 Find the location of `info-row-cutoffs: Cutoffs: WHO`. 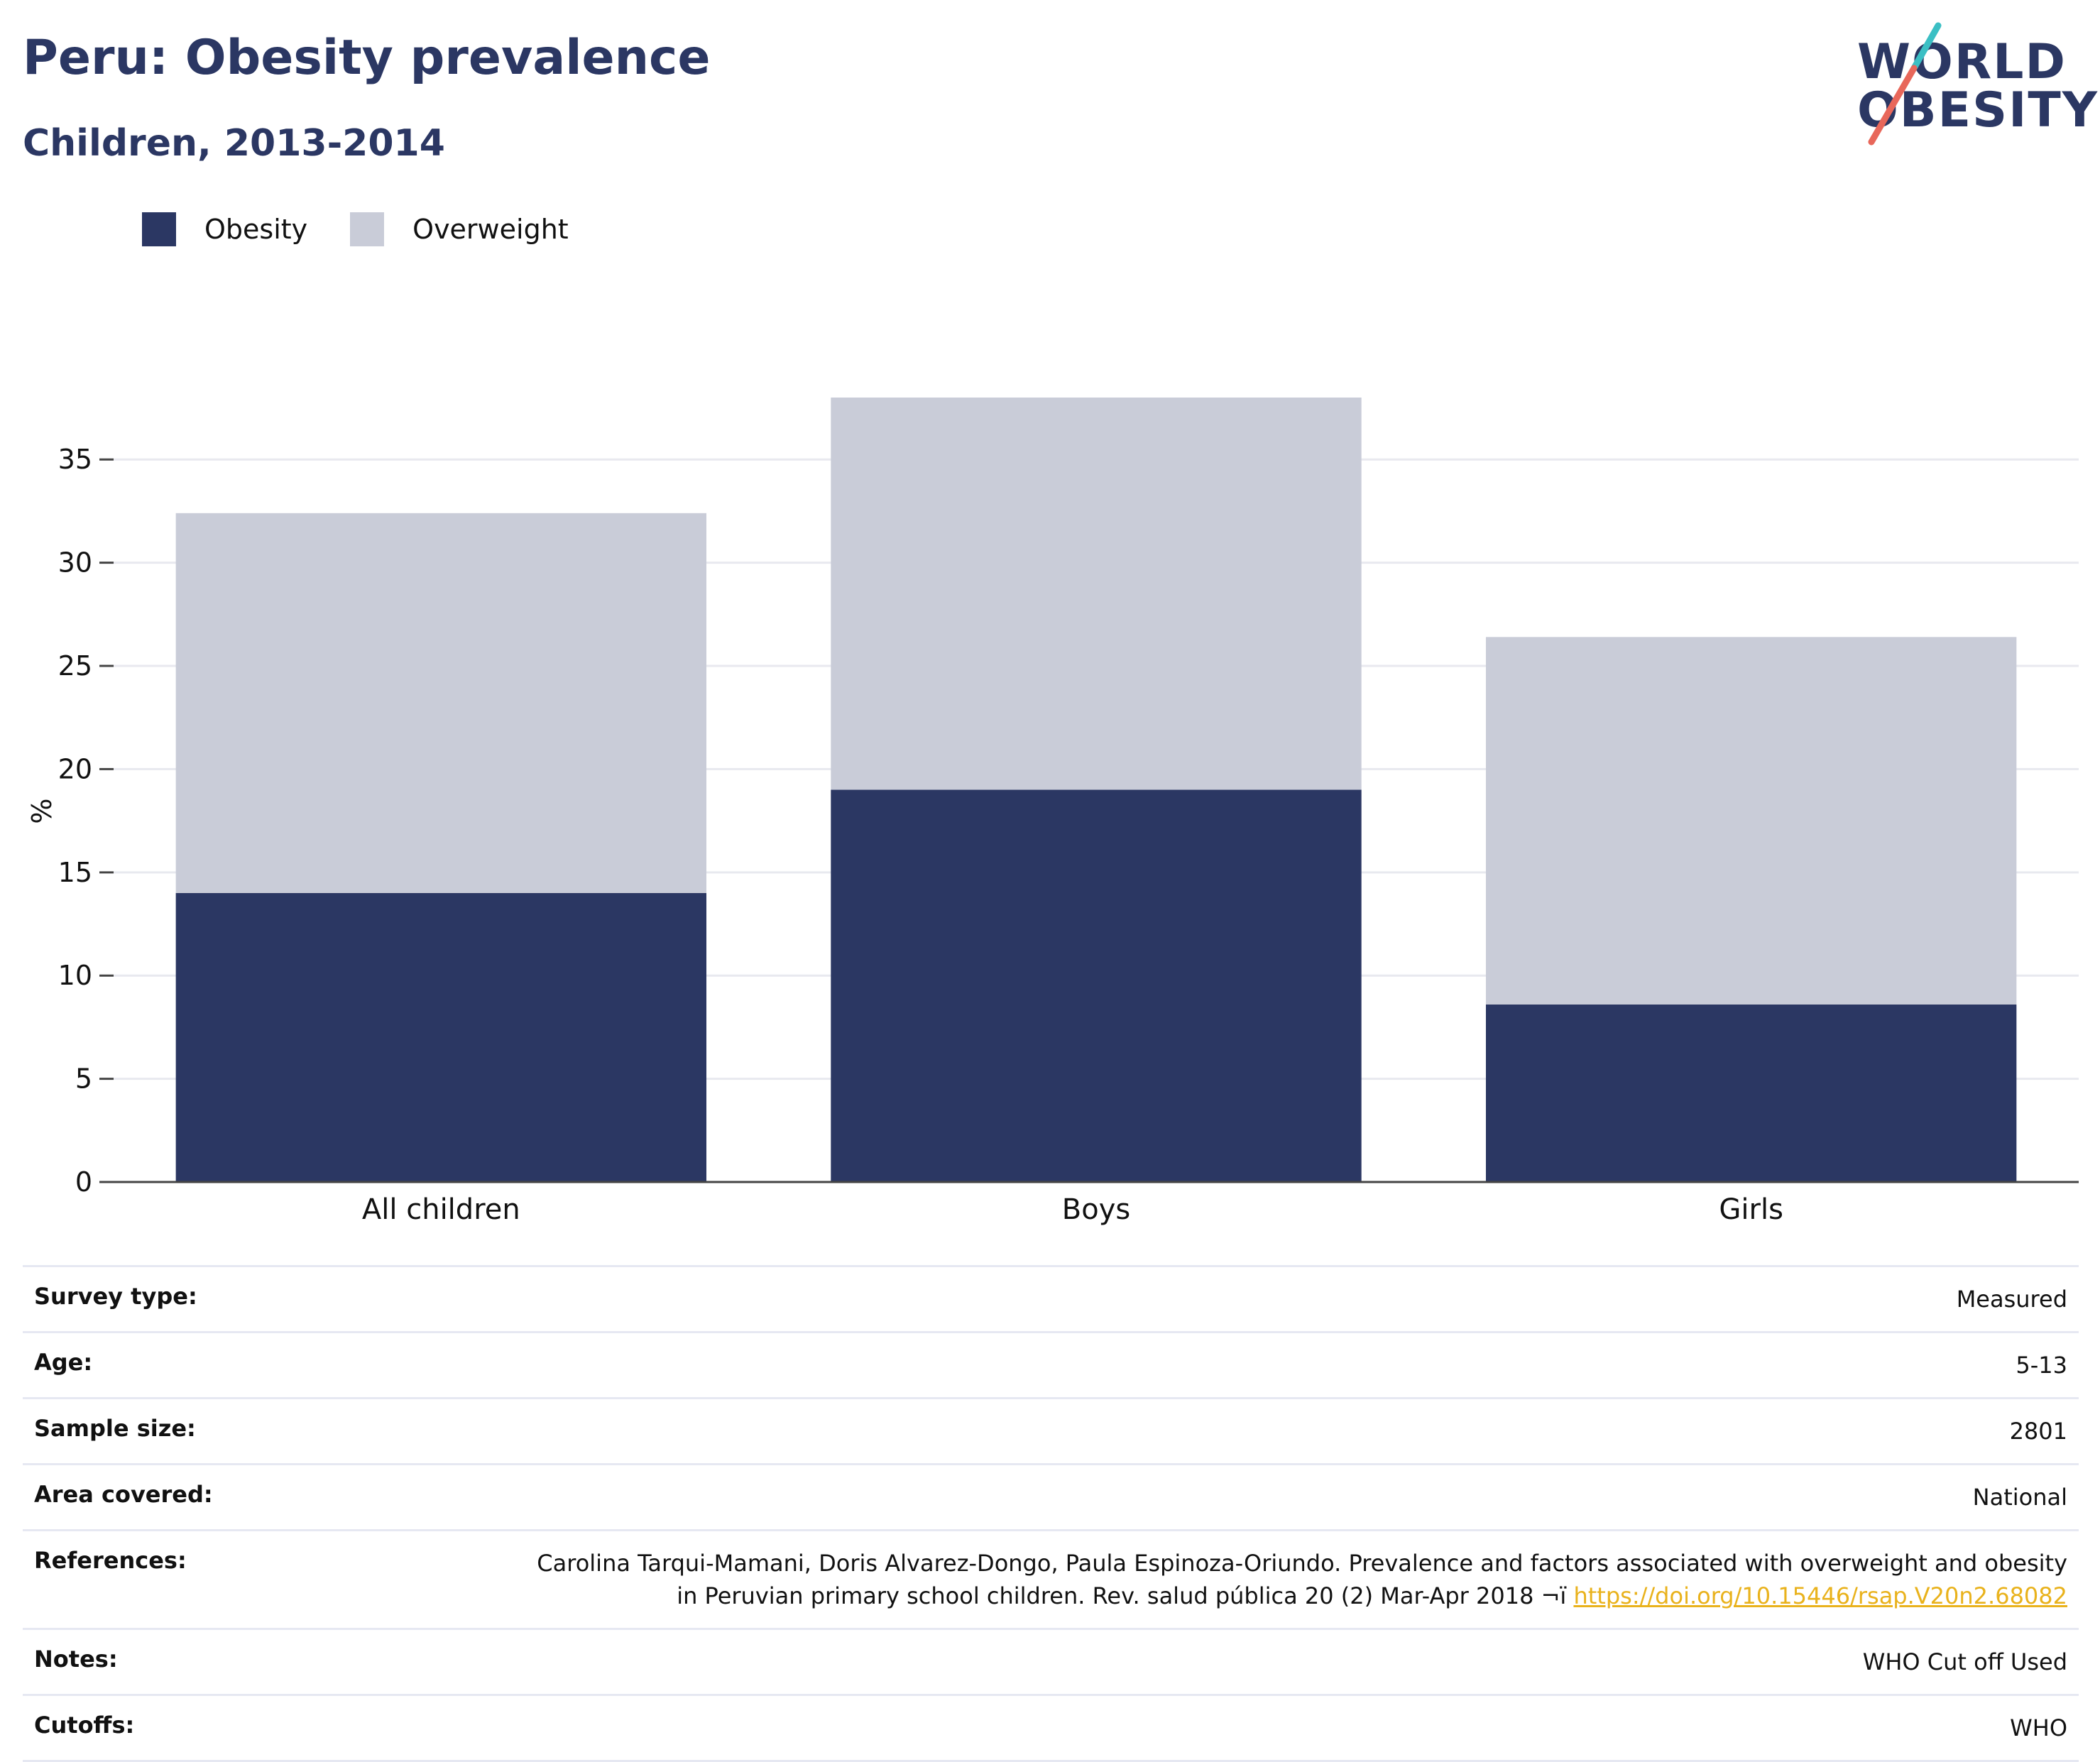

info-row-cutoffs: Cutoffs: WHO is located at coordinates (1051, 1728).